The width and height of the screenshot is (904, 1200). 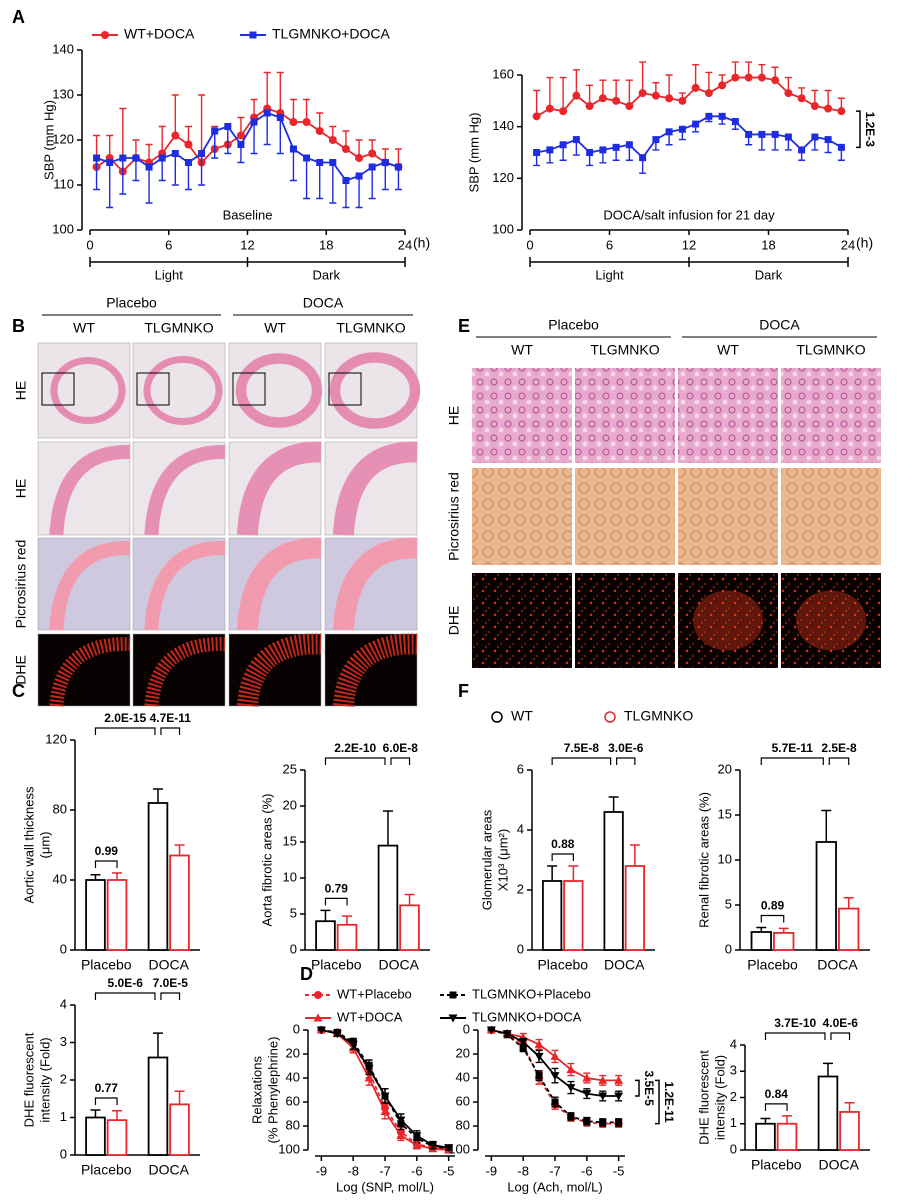 I want to click on genotype-label: WT, so click(x=522, y=350).